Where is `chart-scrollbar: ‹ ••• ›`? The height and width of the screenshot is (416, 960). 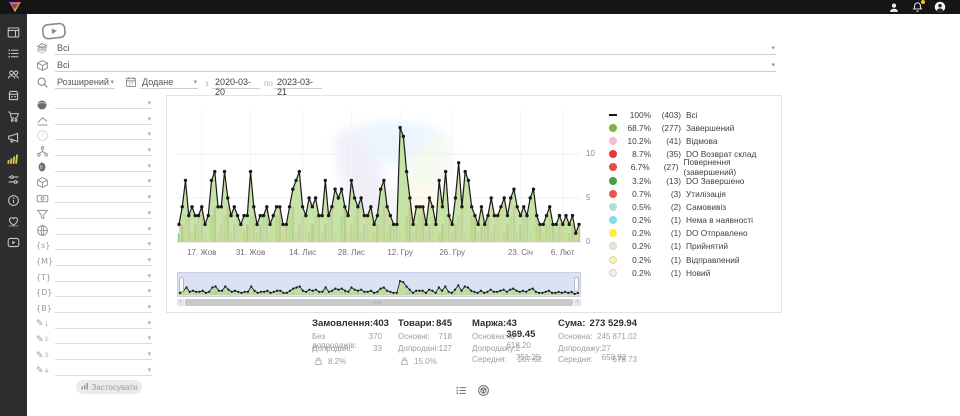 chart-scrollbar: ‹ ••• › is located at coordinates (379, 302).